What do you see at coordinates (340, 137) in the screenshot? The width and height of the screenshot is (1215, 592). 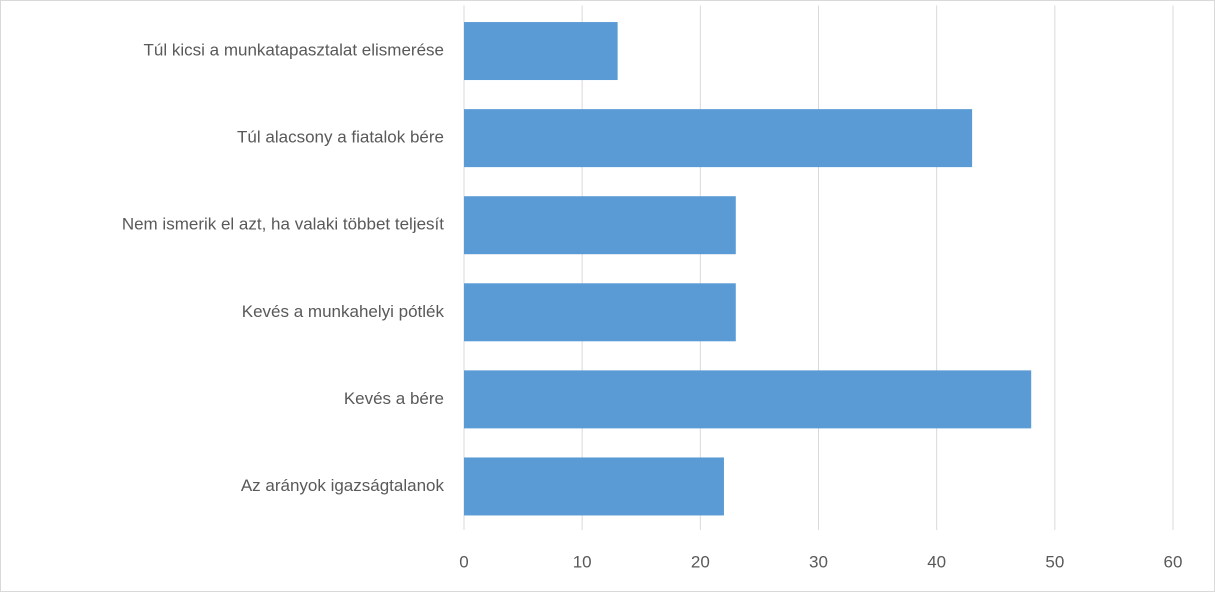 I see `y-tick-label: Túl alacsony a fiatalok bére` at bounding box center [340, 137].